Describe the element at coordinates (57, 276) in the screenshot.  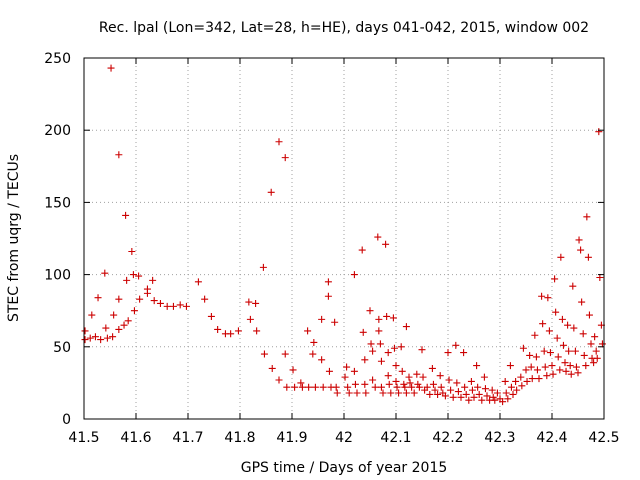
I see `y-tick-label: 100` at that location.